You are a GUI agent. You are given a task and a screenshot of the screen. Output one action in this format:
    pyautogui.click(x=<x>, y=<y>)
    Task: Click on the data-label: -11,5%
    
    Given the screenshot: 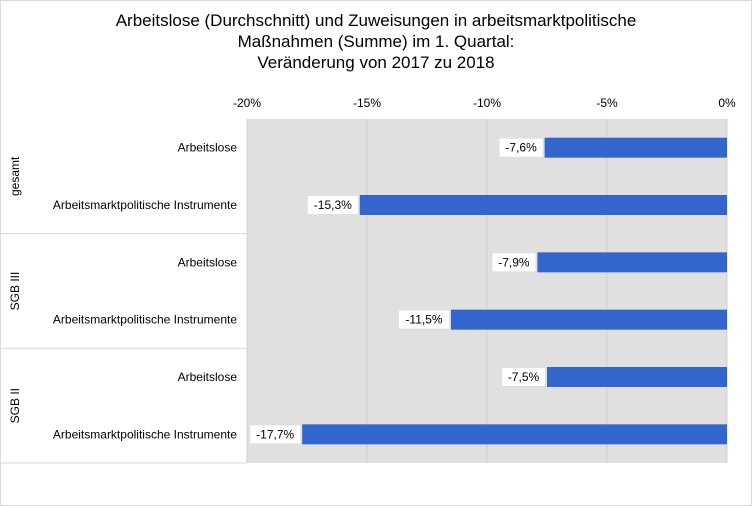 What is the action you would take?
    pyautogui.click(x=423, y=320)
    